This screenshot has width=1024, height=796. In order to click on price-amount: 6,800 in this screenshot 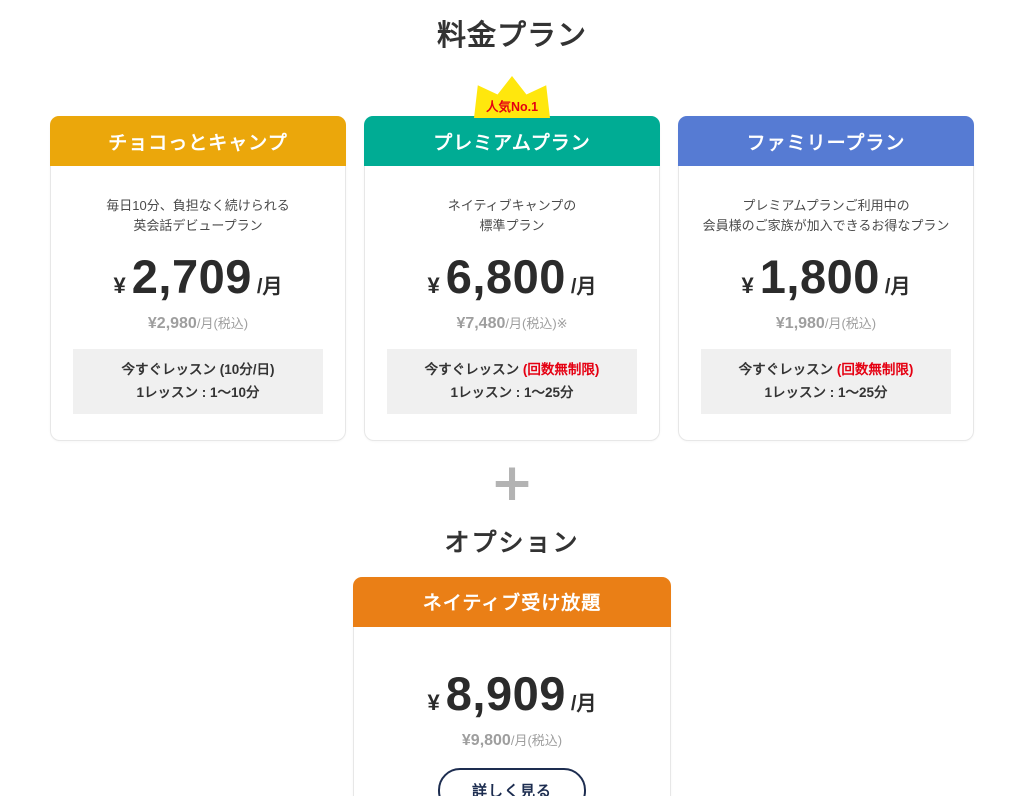, I will do `click(505, 277)`.